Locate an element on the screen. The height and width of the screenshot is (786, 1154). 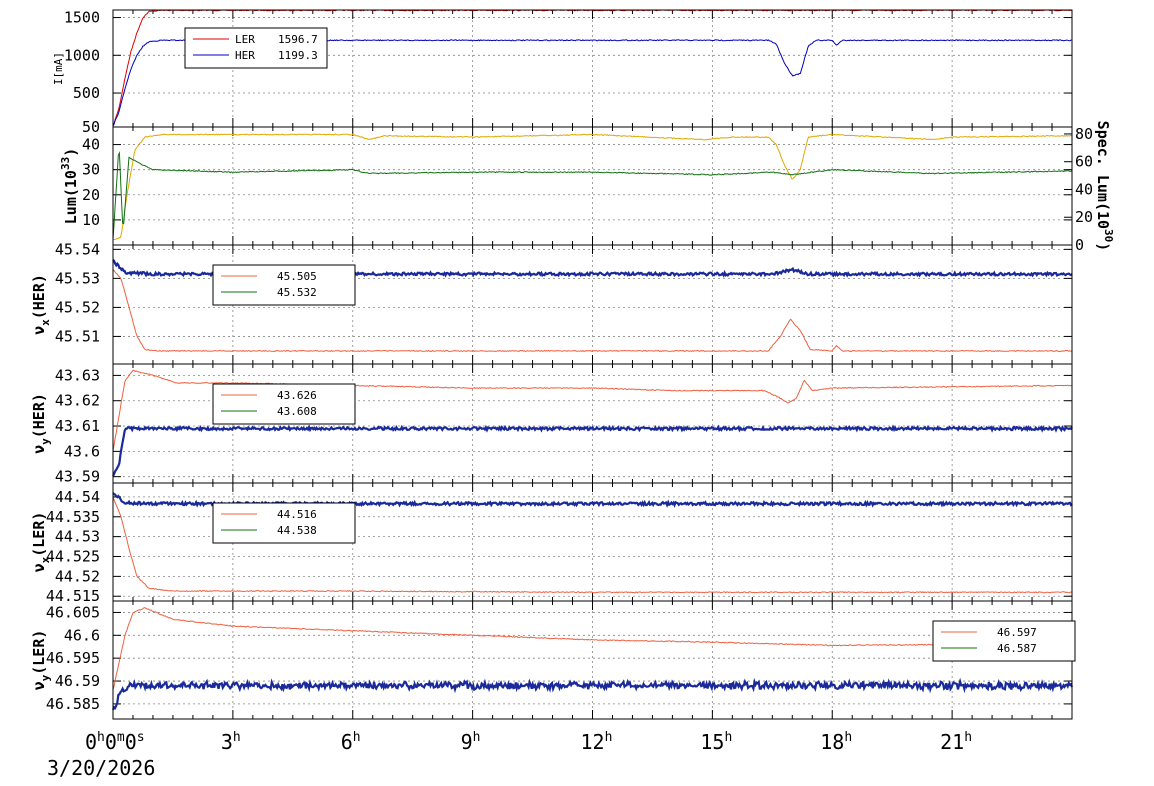
y-tick-label: 45.51 is located at coordinates (77, 336).